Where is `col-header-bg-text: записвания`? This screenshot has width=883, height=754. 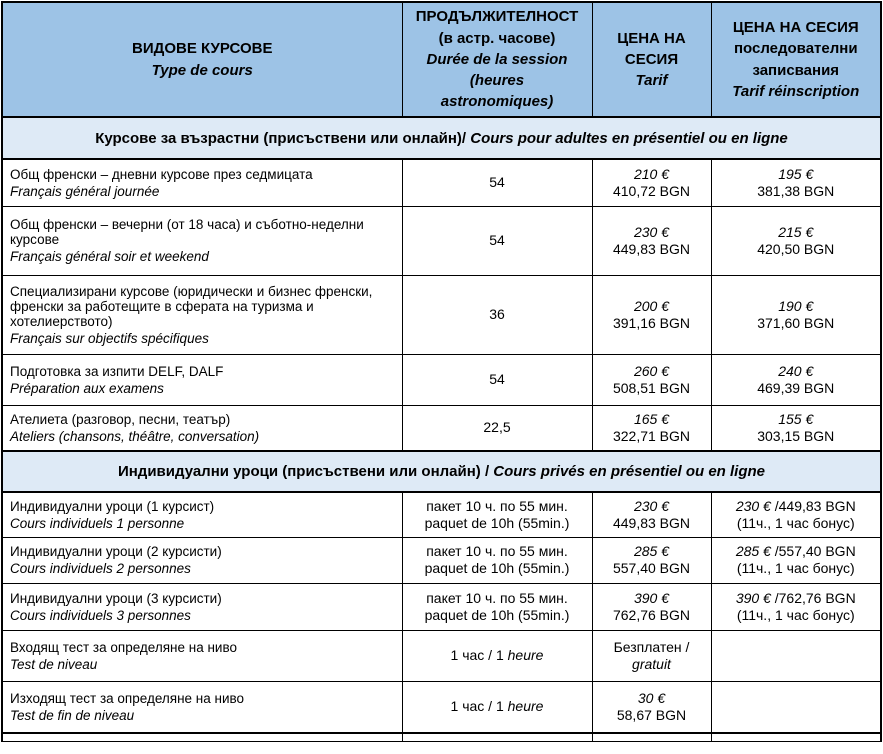
col-header-bg-text: записвания is located at coordinates (796, 70).